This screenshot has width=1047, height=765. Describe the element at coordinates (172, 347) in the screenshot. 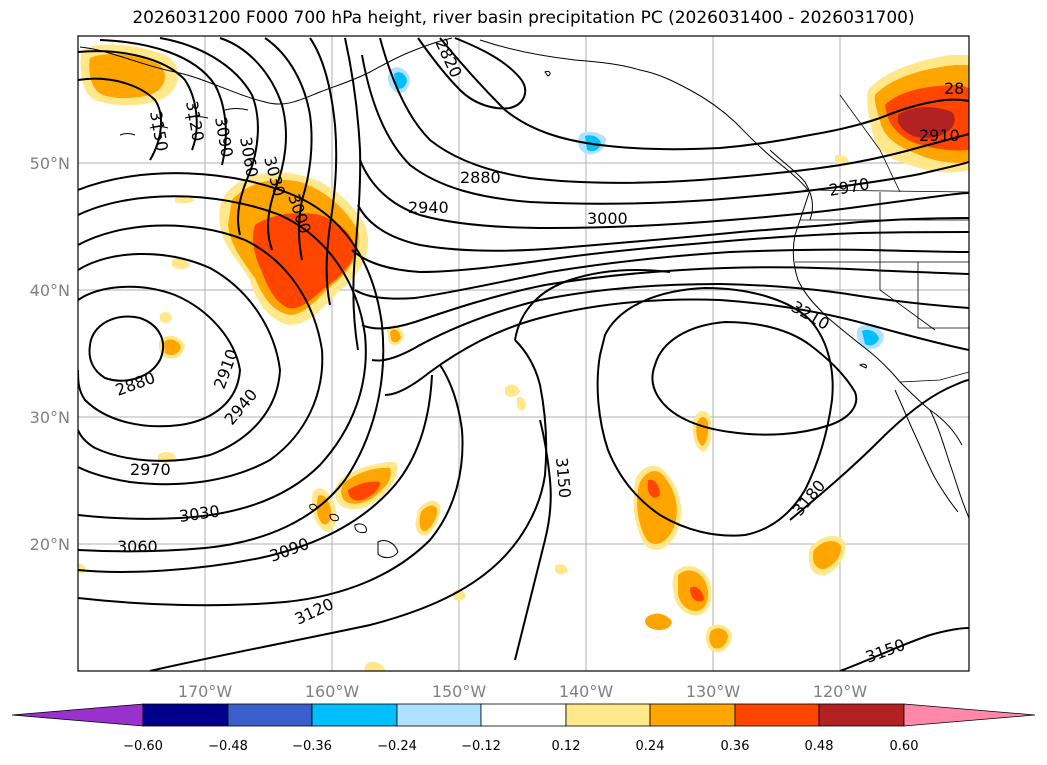

I see `precip-blob-small-1-mid` at that location.